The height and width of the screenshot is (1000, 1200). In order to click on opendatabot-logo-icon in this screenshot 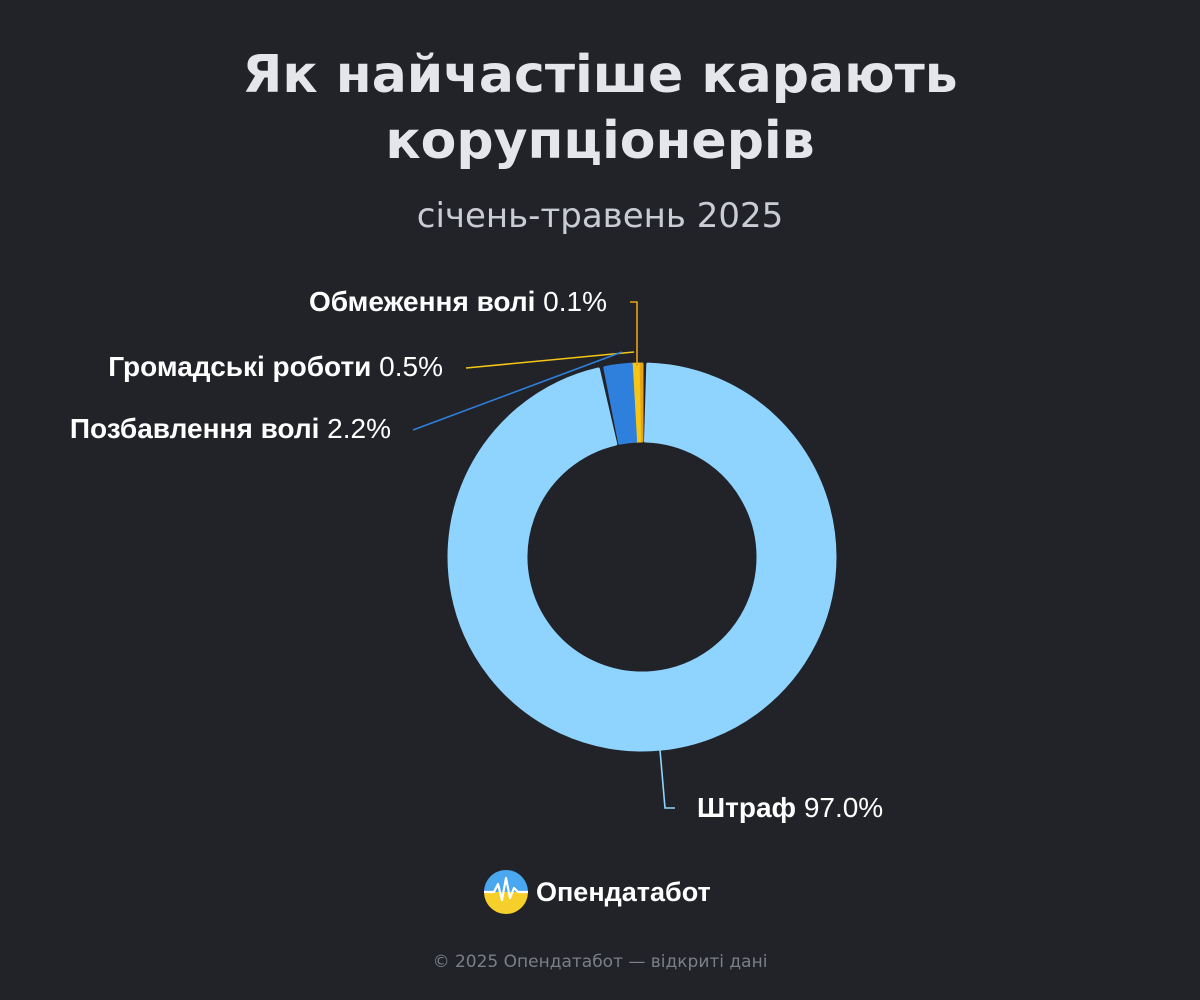, I will do `click(506, 892)`.